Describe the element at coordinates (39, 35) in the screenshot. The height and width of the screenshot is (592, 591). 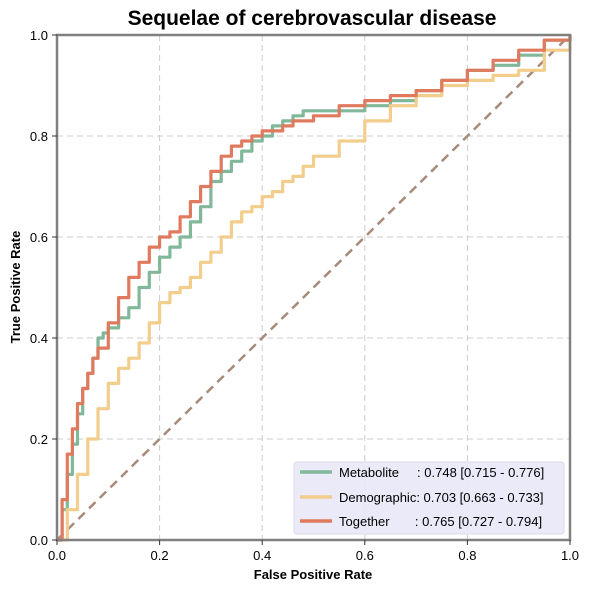
I see `y-tick-label: 1.0` at that location.